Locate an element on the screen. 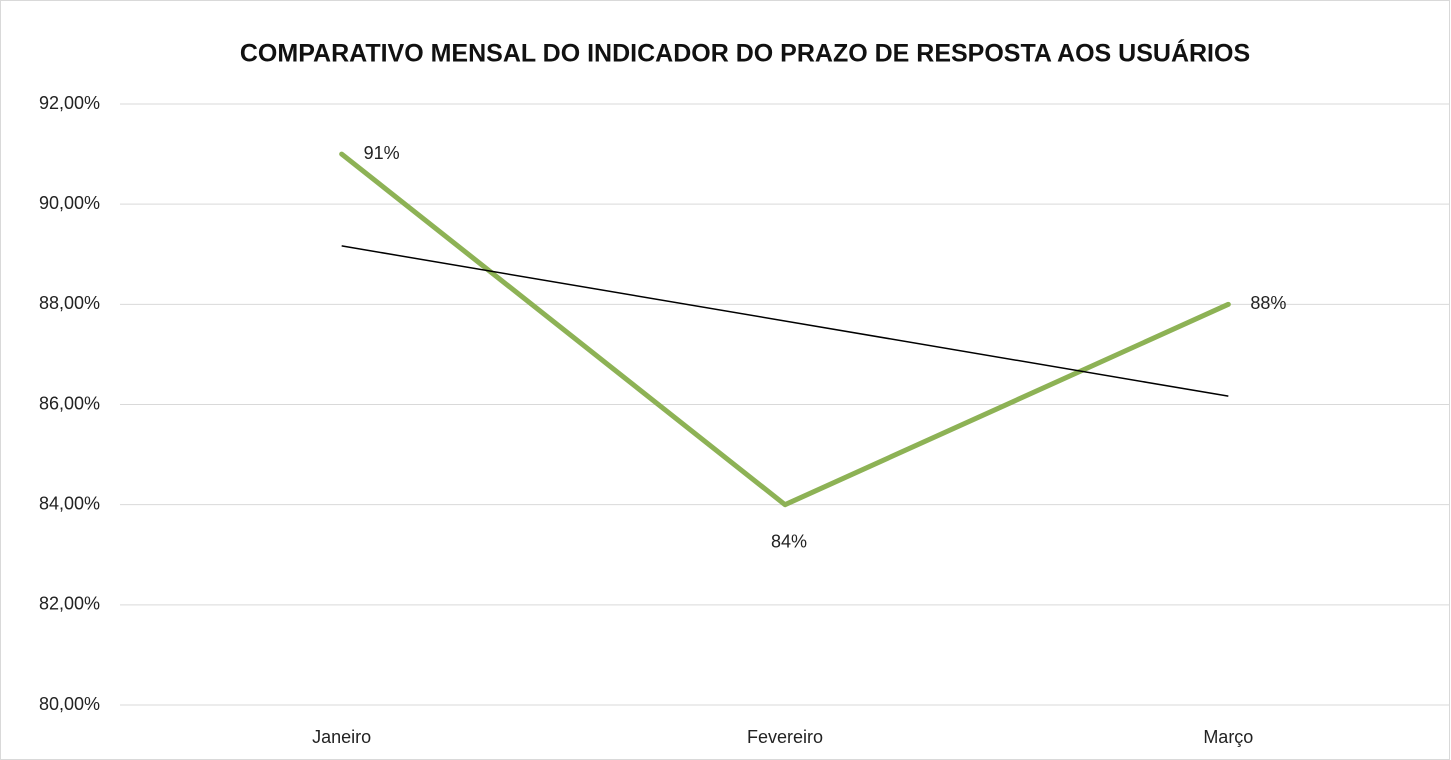 The width and height of the screenshot is (1451, 760). x-tick-label: Janeiro is located at coordinates (341, 737).